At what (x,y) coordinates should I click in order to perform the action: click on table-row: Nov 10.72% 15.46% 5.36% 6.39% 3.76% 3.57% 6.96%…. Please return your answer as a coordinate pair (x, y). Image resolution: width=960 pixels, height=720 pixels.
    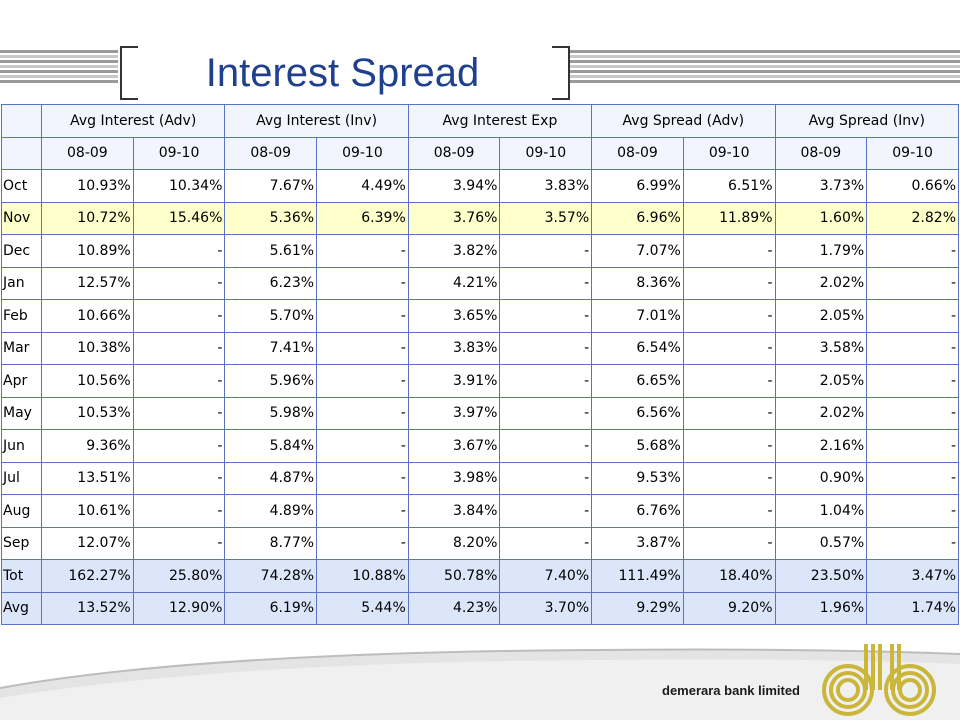
    Looking at the image, I should click on (480, 218).